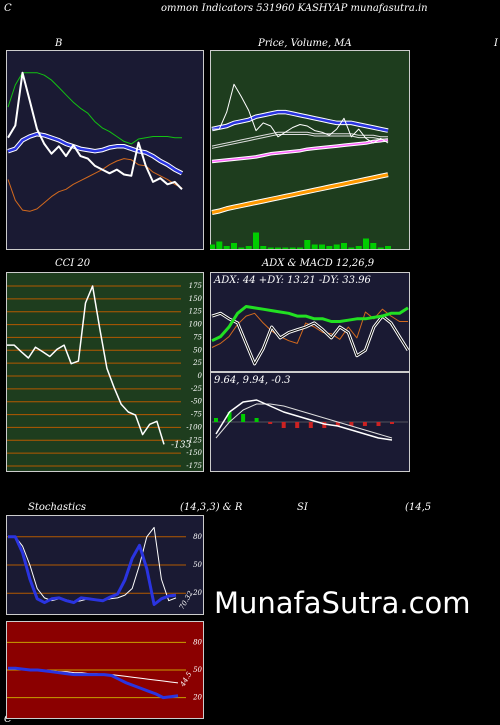 Image resolution: width=500 pixels, height=725 pixels. Describe the element at coordinates (197, 389) in the screenshot. I see `cci-tick-label: -25` at that location.